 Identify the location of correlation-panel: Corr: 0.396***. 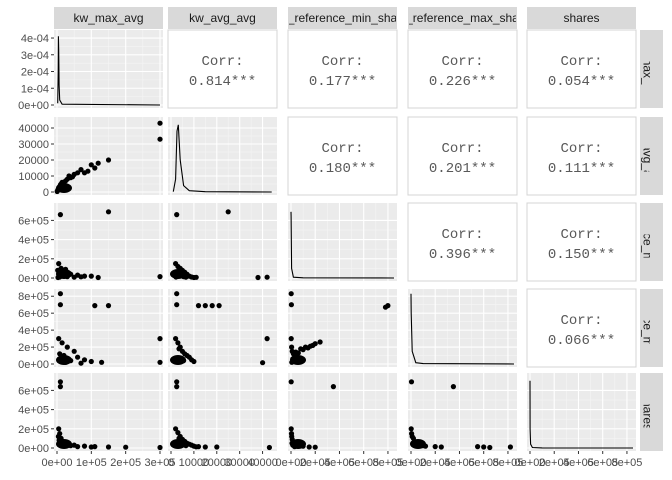
(462, 242).